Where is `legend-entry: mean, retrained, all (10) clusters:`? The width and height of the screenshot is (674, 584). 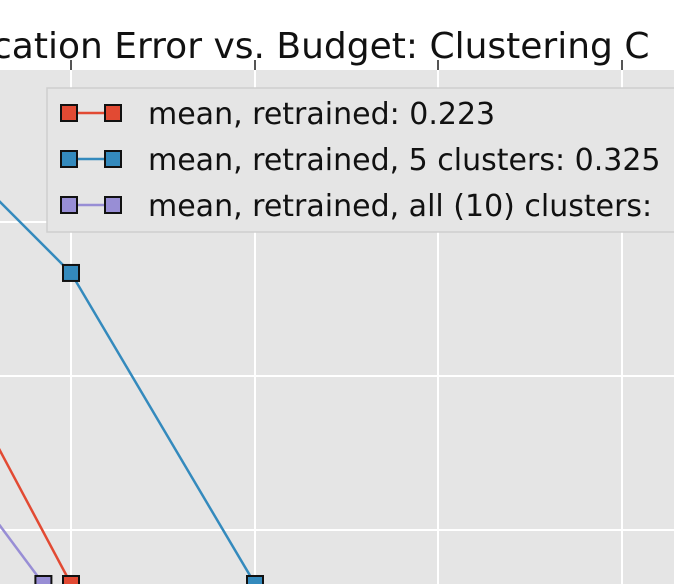
legend-entry: mean, retrained, all (10) clusters: is located at coordinates (356, 206).